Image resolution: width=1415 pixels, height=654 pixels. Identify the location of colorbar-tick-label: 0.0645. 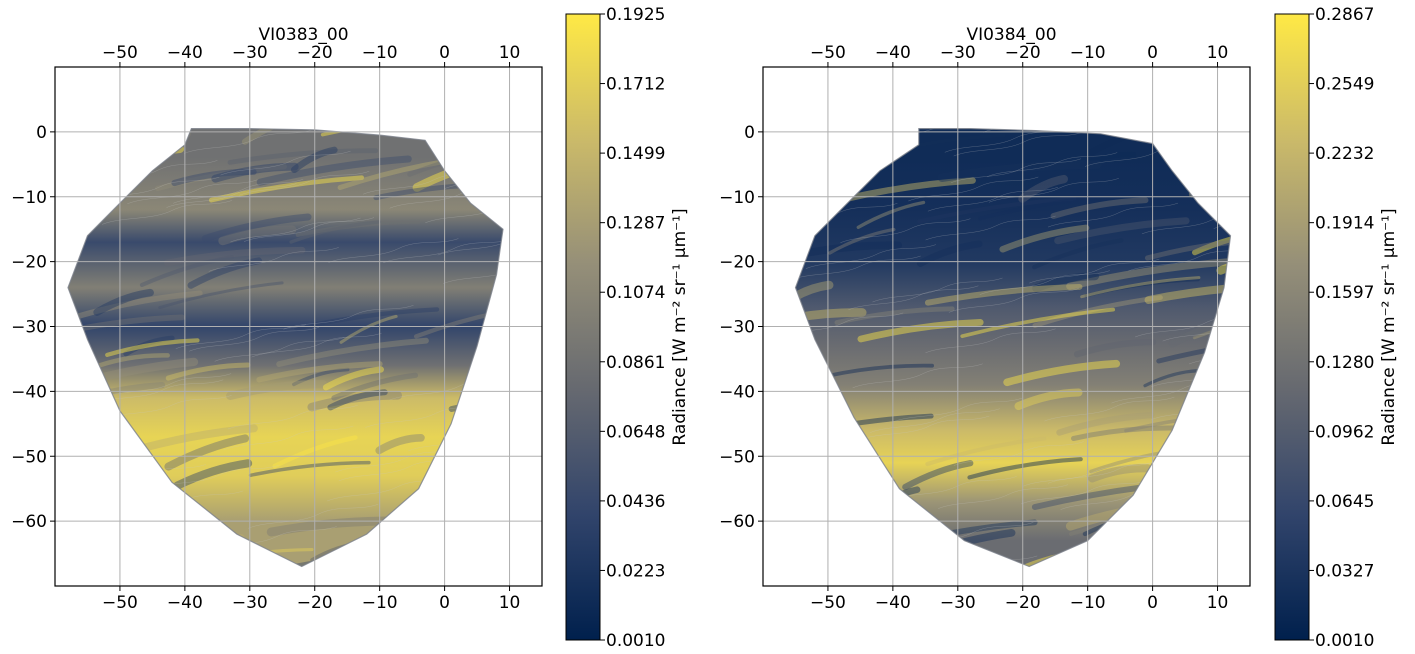
(1344, 502).